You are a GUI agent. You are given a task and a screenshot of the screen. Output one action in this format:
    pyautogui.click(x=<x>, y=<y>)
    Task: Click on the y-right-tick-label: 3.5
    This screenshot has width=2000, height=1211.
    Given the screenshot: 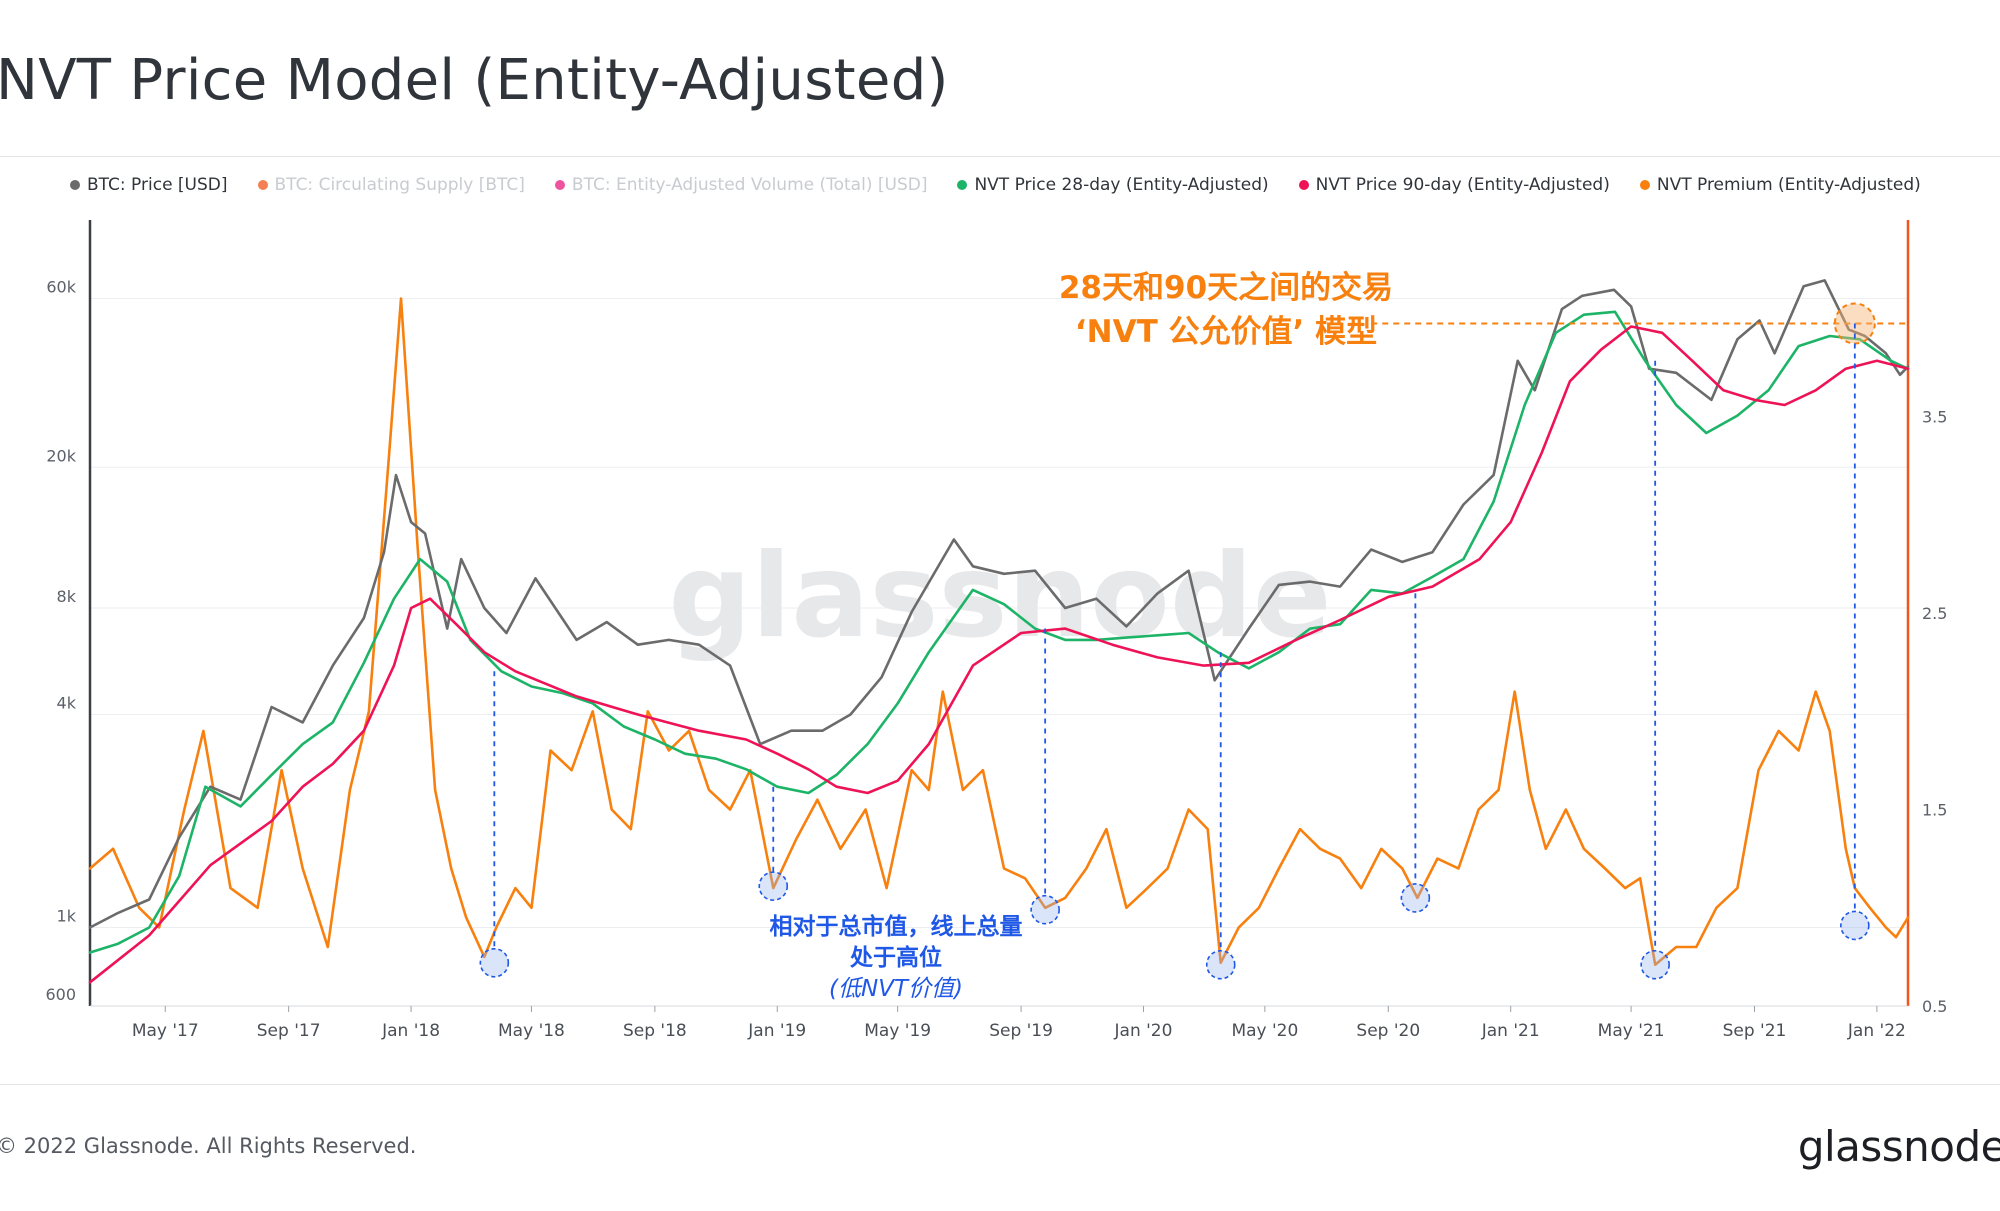 What is the action you would take?
    pyautogui.click(x=1934, y=417)
    